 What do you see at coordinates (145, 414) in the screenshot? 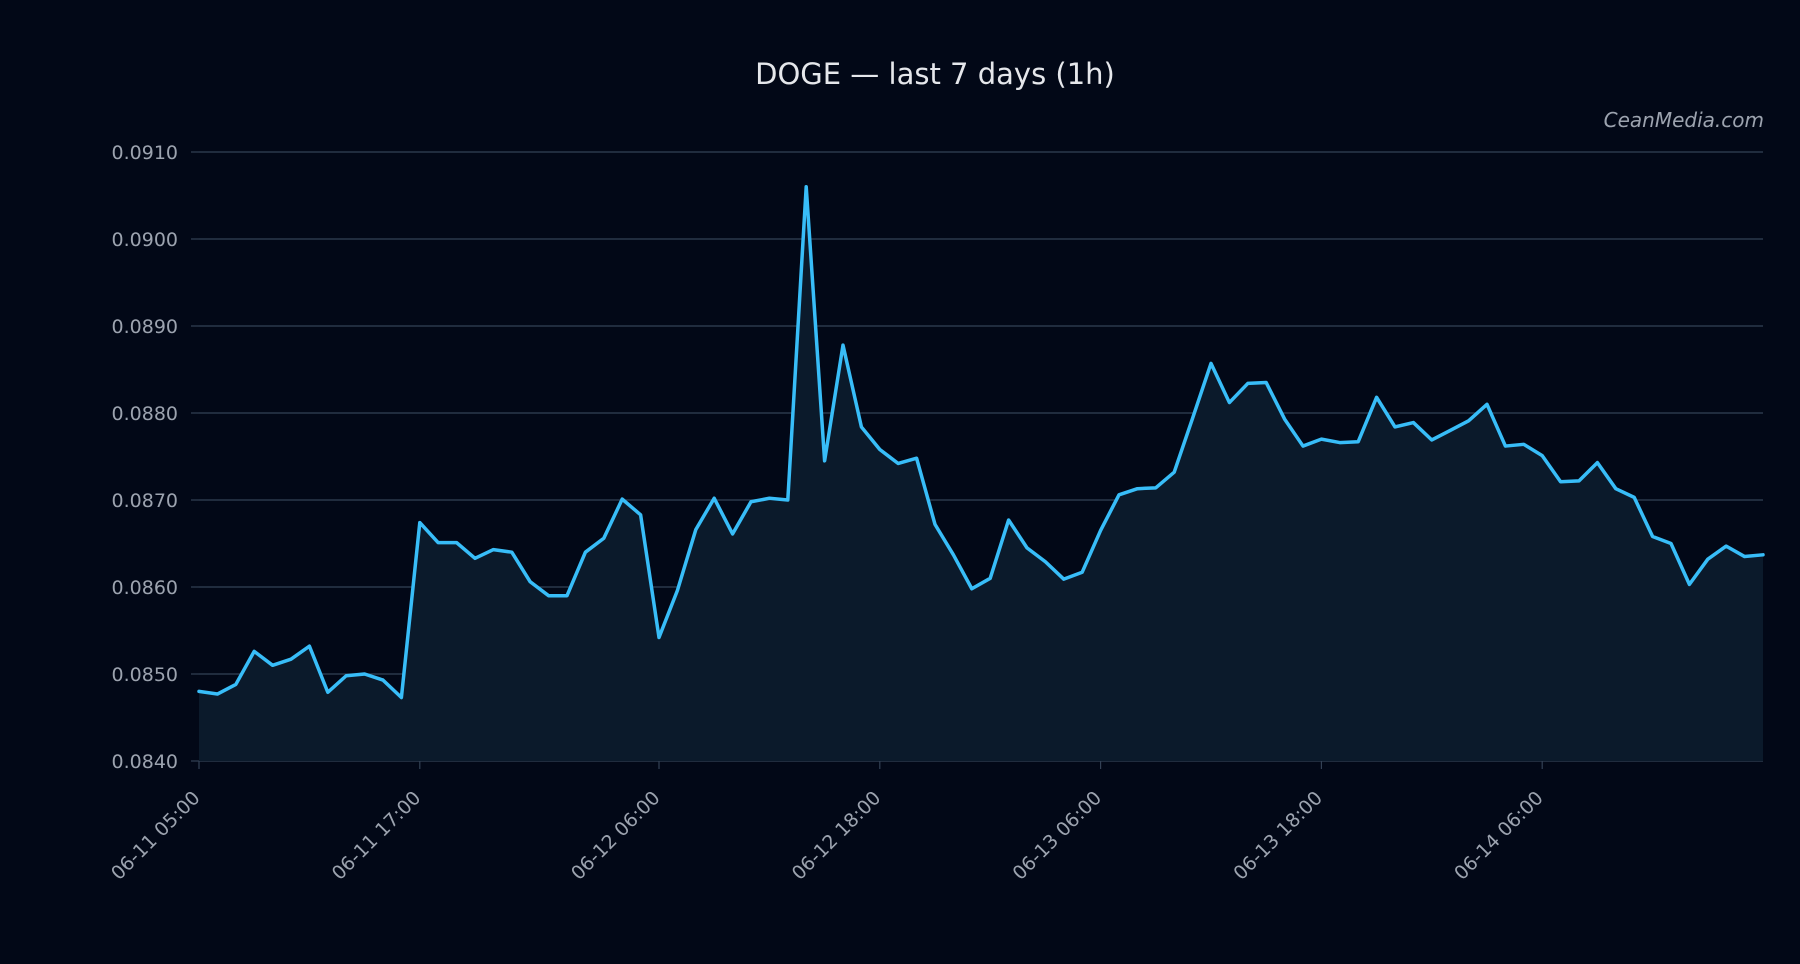
I see `y-tick-label: 0.0880` at bounding box center [145, 414].